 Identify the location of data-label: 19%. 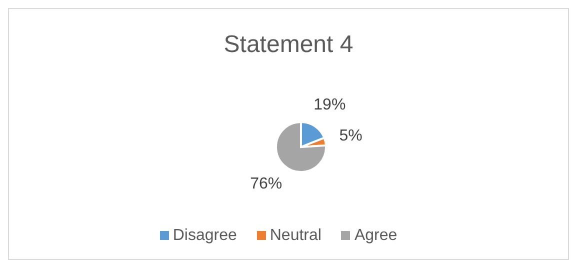
(330, 105).